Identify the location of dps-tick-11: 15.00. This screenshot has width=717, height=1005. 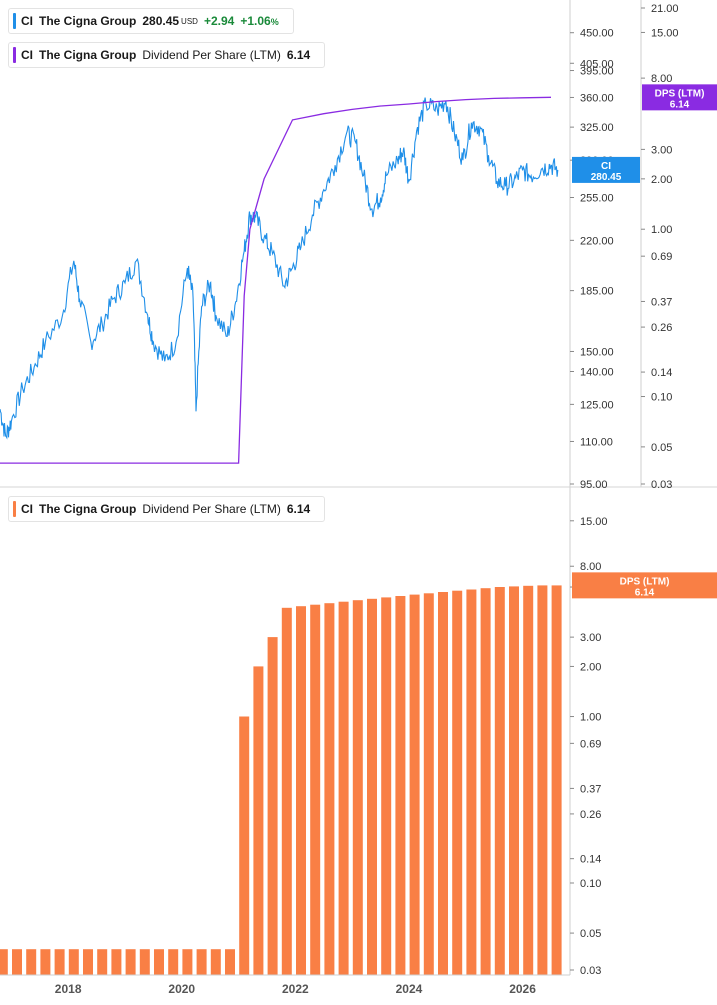
(665, 33).